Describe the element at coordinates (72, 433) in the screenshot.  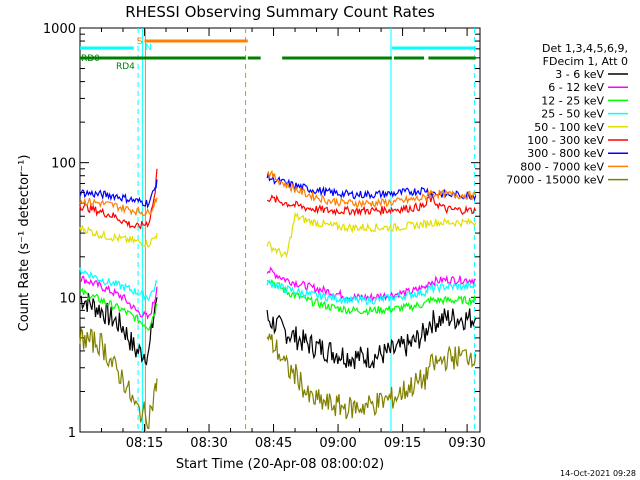
I see `y-tick-label: 1` at that location.